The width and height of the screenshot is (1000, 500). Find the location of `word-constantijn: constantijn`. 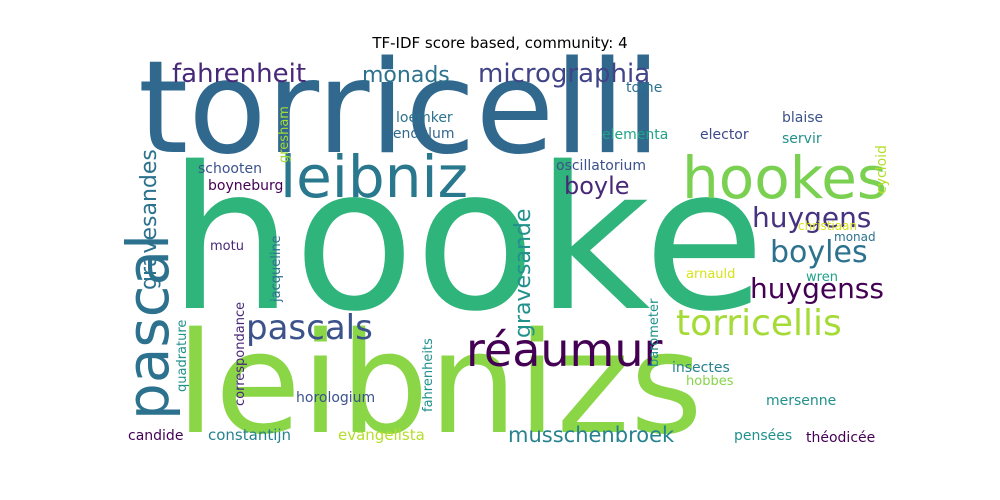

word-constantijn: constantijn is located at coordinates (249, 435).